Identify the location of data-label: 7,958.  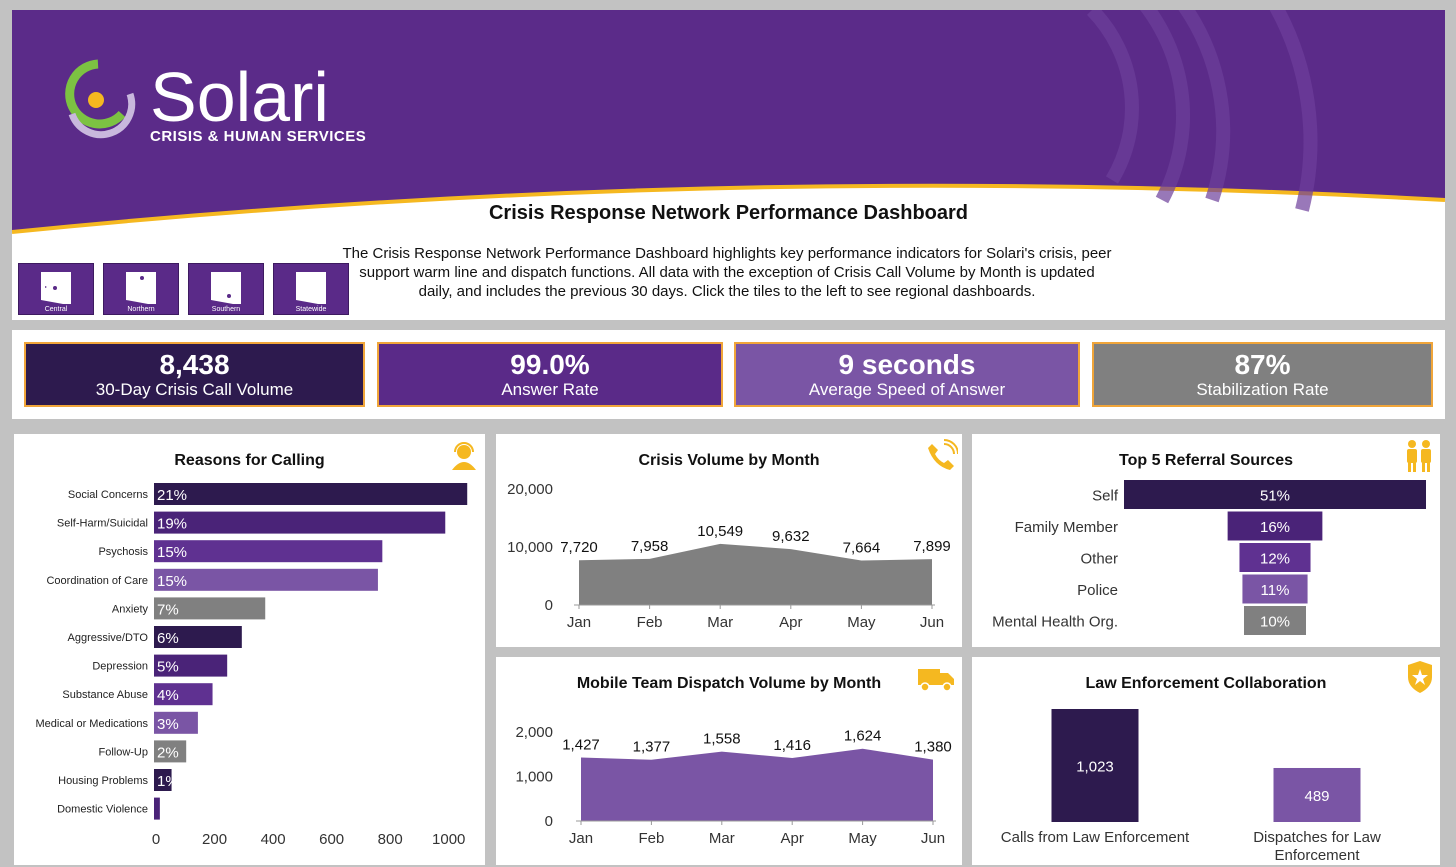
(650, 546).